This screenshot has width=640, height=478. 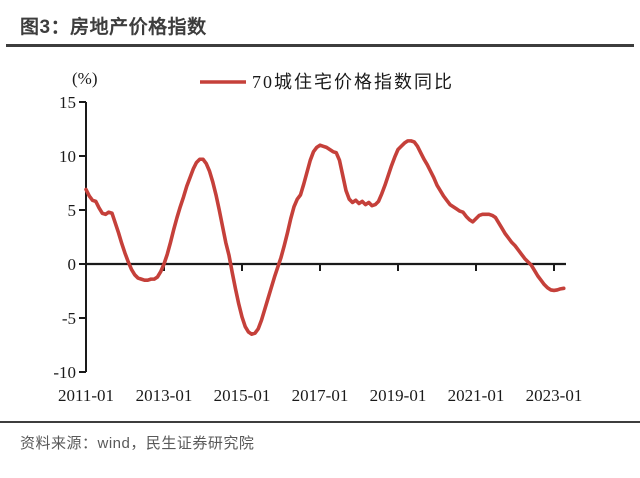 I want to click on y-tick-label: 15, so click(x=67, y=102).